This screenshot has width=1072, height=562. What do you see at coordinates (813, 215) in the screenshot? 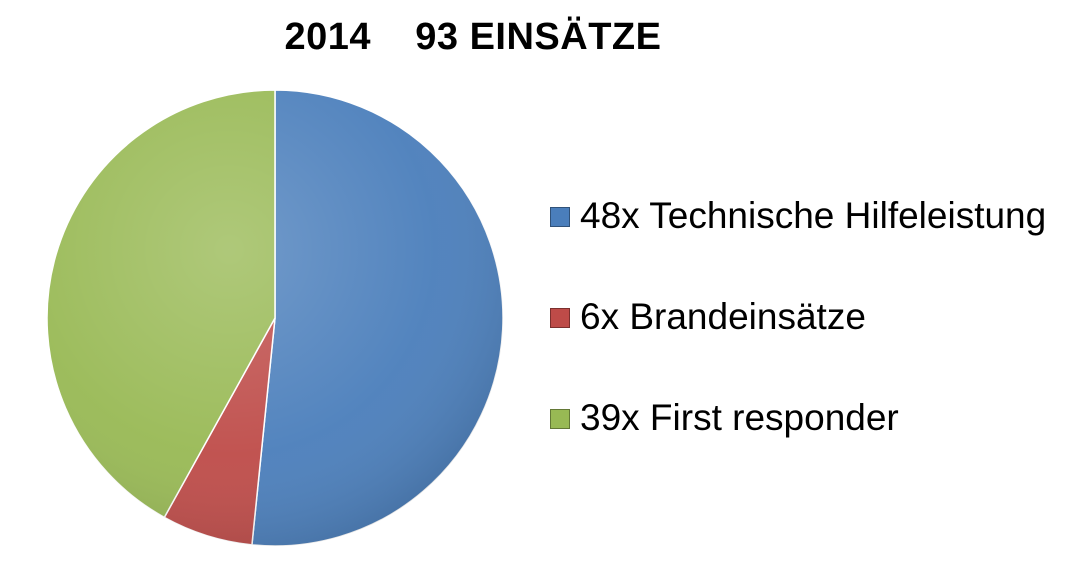
I see `legend-label: 48x Technische Hilfeleistung` at bounding box center [813, 215].